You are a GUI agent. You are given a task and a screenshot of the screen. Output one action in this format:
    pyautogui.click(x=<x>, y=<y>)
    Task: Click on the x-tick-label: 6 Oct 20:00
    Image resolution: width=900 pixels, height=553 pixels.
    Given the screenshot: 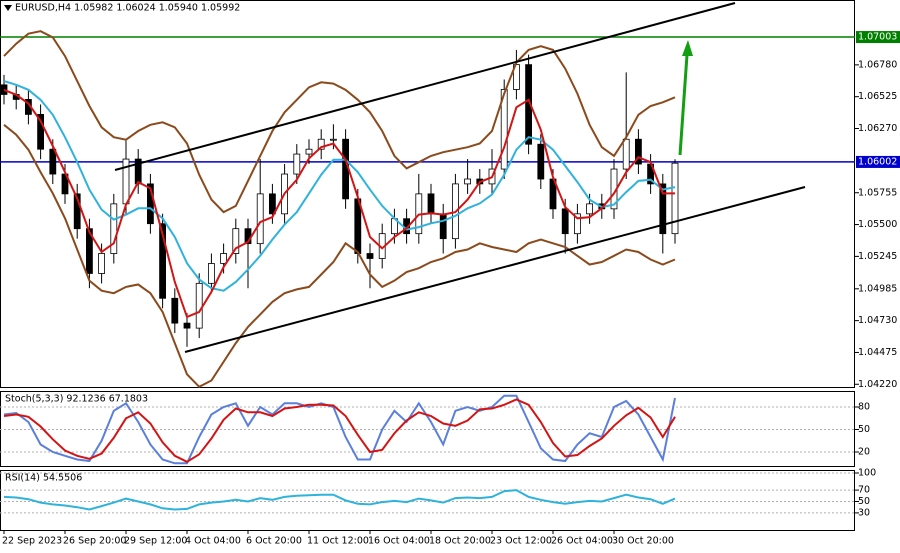 What is the action you would take?
    pyautogui.click(x=274, y=541)
    